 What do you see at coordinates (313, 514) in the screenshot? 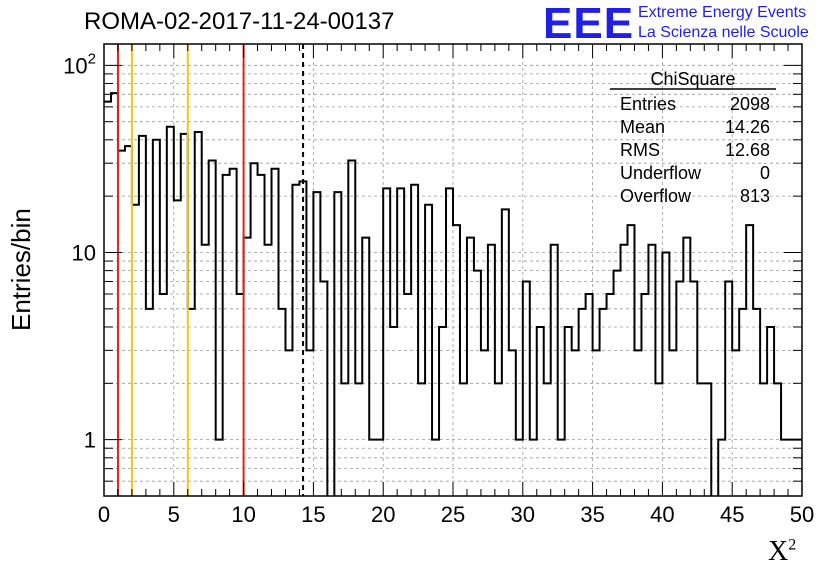
I see `x-tick-label: 15` at bounding box center [313, 514].